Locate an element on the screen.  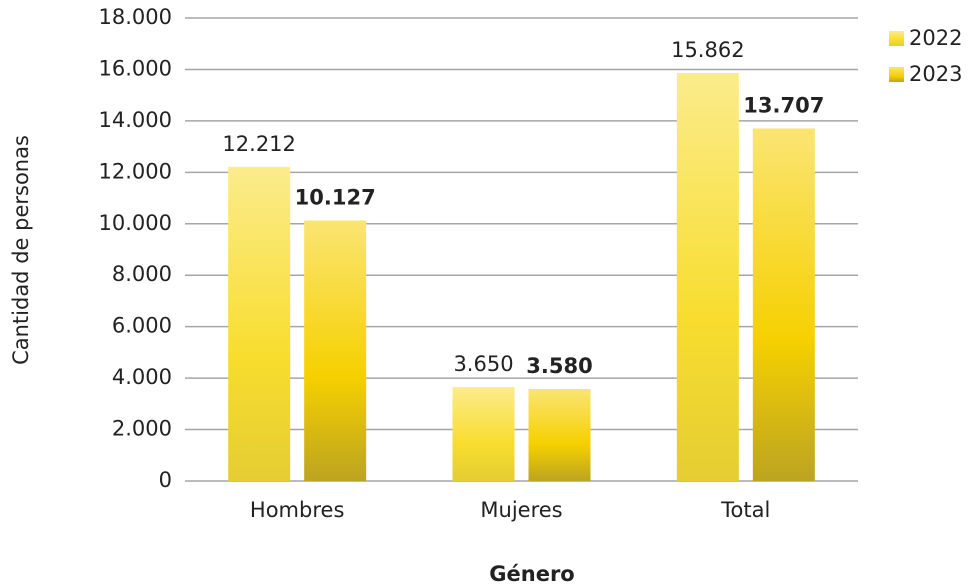
value-label: 15.862 is located at coordinates (707, 50).